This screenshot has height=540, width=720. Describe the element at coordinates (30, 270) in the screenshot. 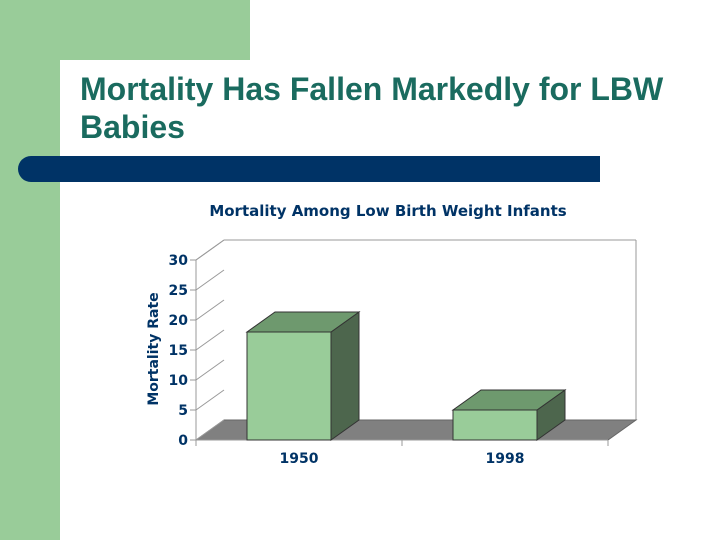

I see `left-accent-band` at that location.